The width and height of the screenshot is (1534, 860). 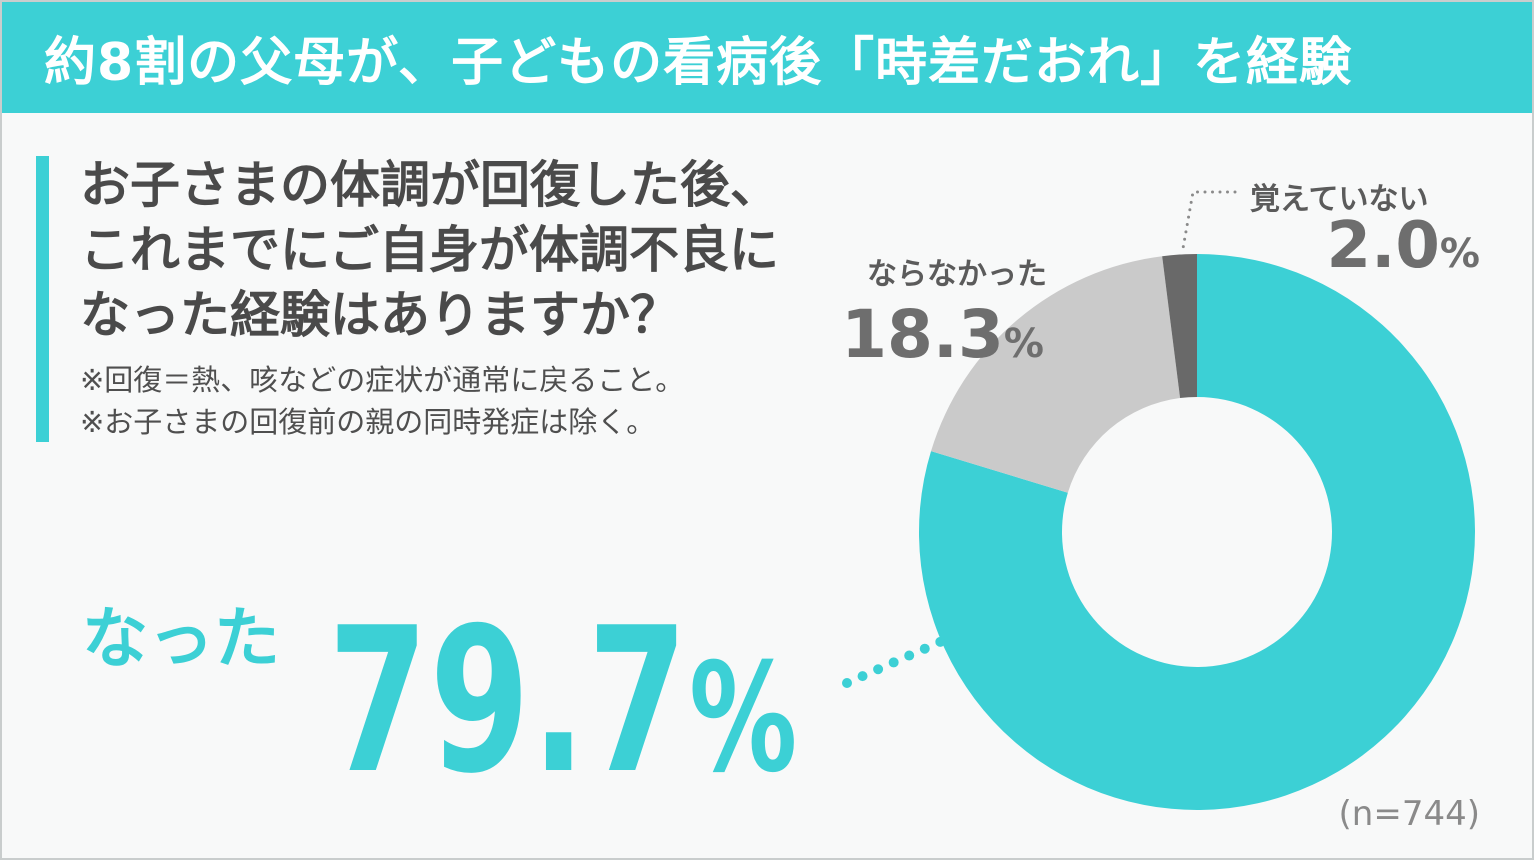 What do you see at coordinates (380, 315) in the screenshot?
I see `question-line-3: なった経験はありますか？` at bounding box center [380, 315].